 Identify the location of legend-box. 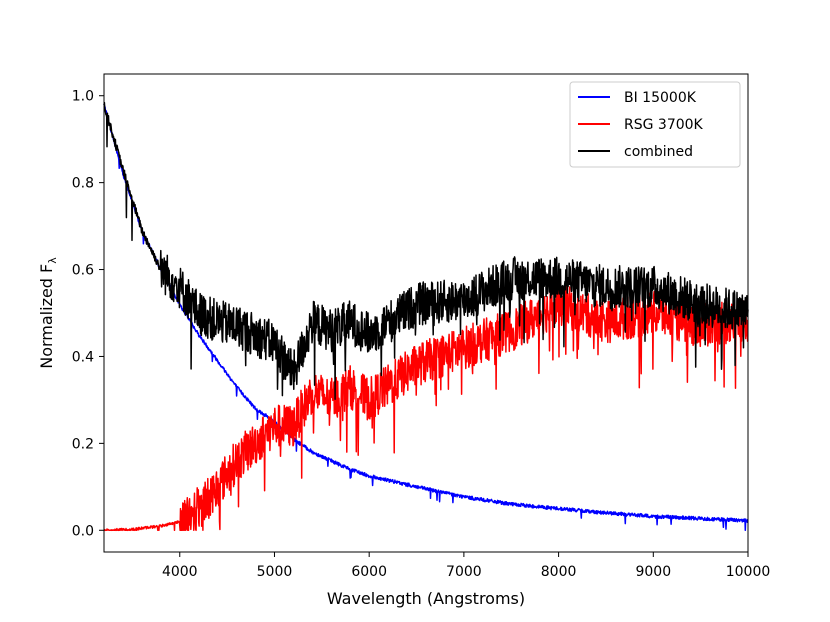
(655, 124).